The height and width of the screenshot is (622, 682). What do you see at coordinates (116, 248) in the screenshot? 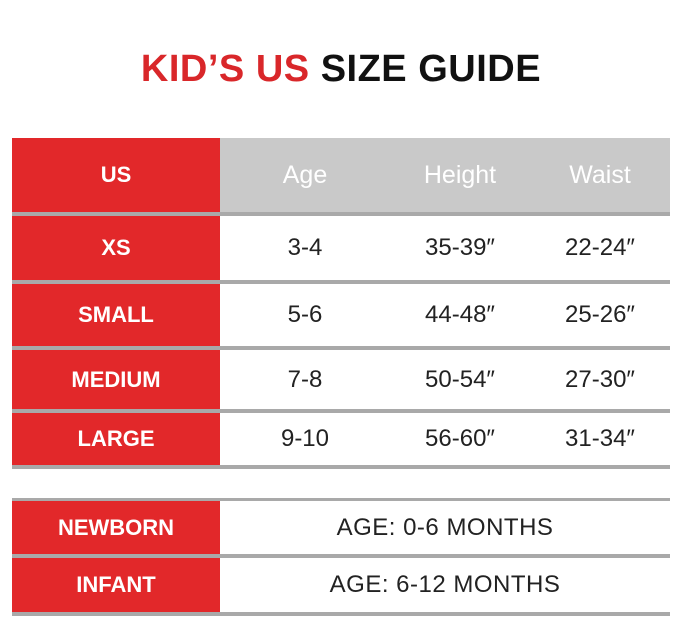
I see `size-cell: XS` at bounding box center [116, 248].